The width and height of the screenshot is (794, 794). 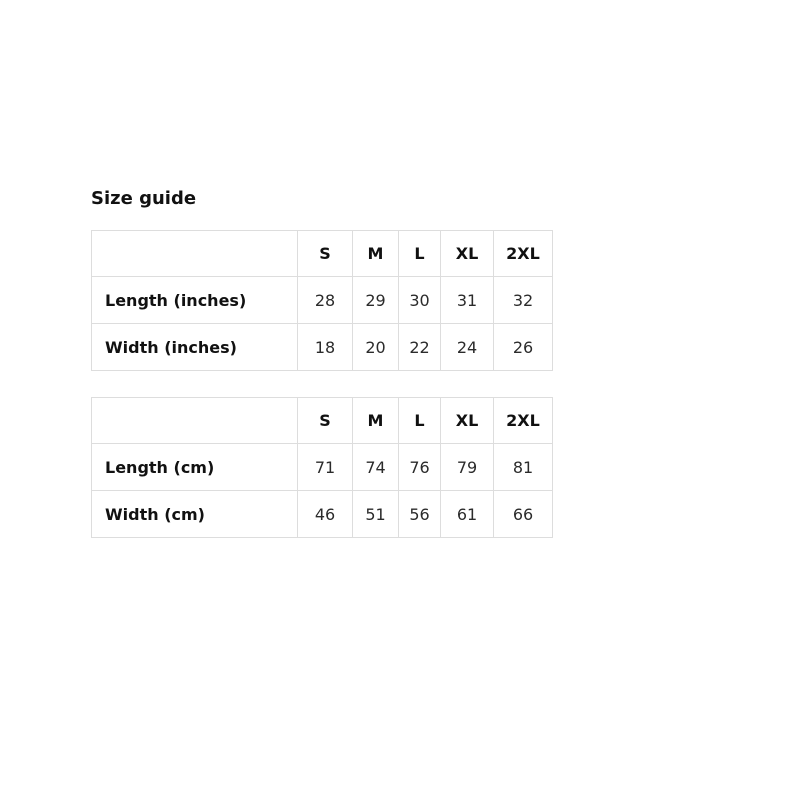 I want to click on measurement-value: 81, so click(x=523, y=467).